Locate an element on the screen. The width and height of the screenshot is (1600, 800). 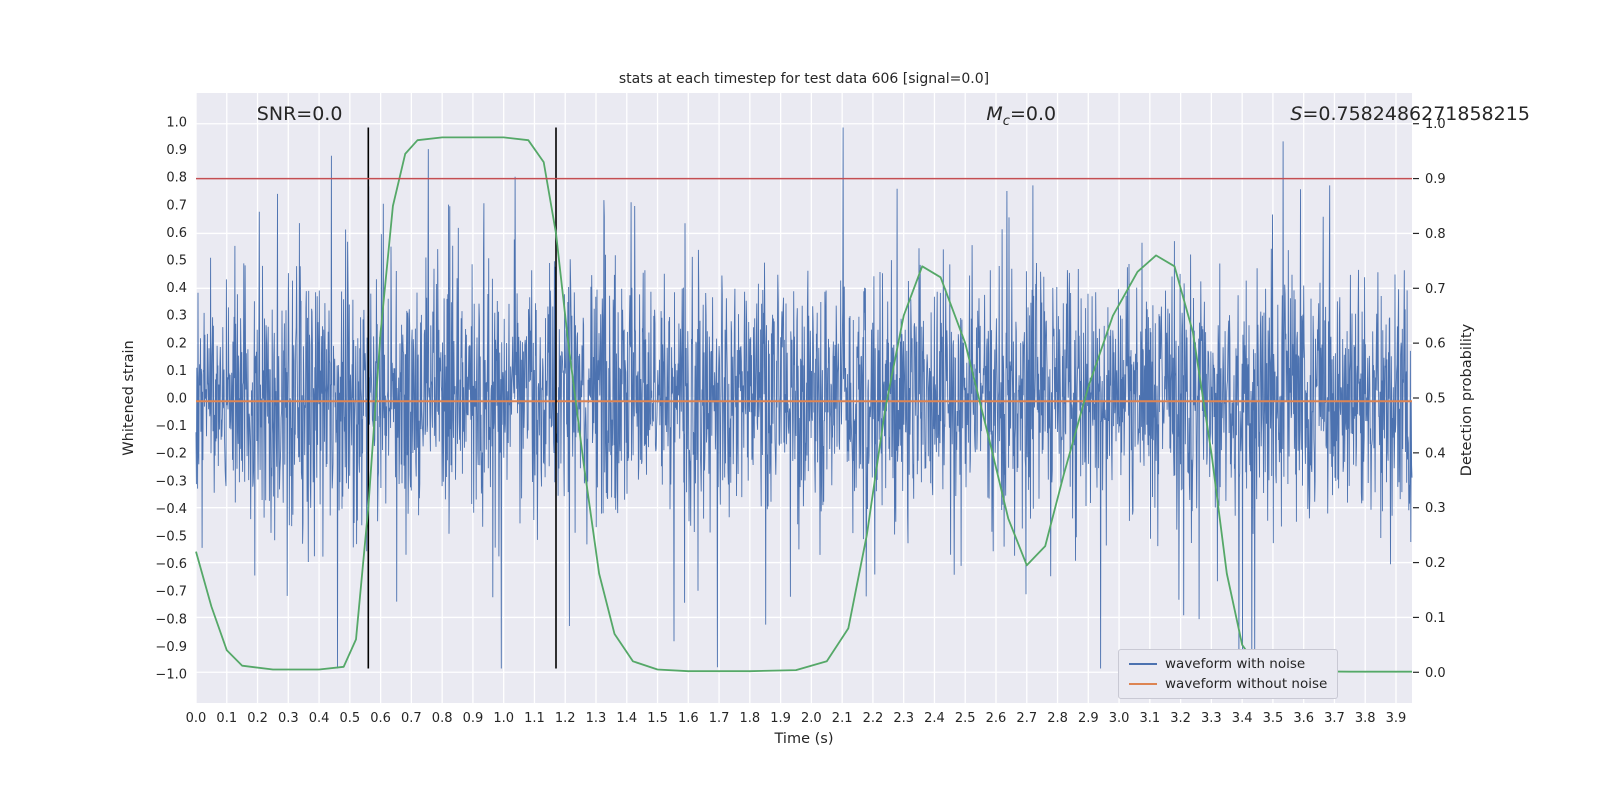
legend-line-with-noise is located at coordinates (1143, 664).